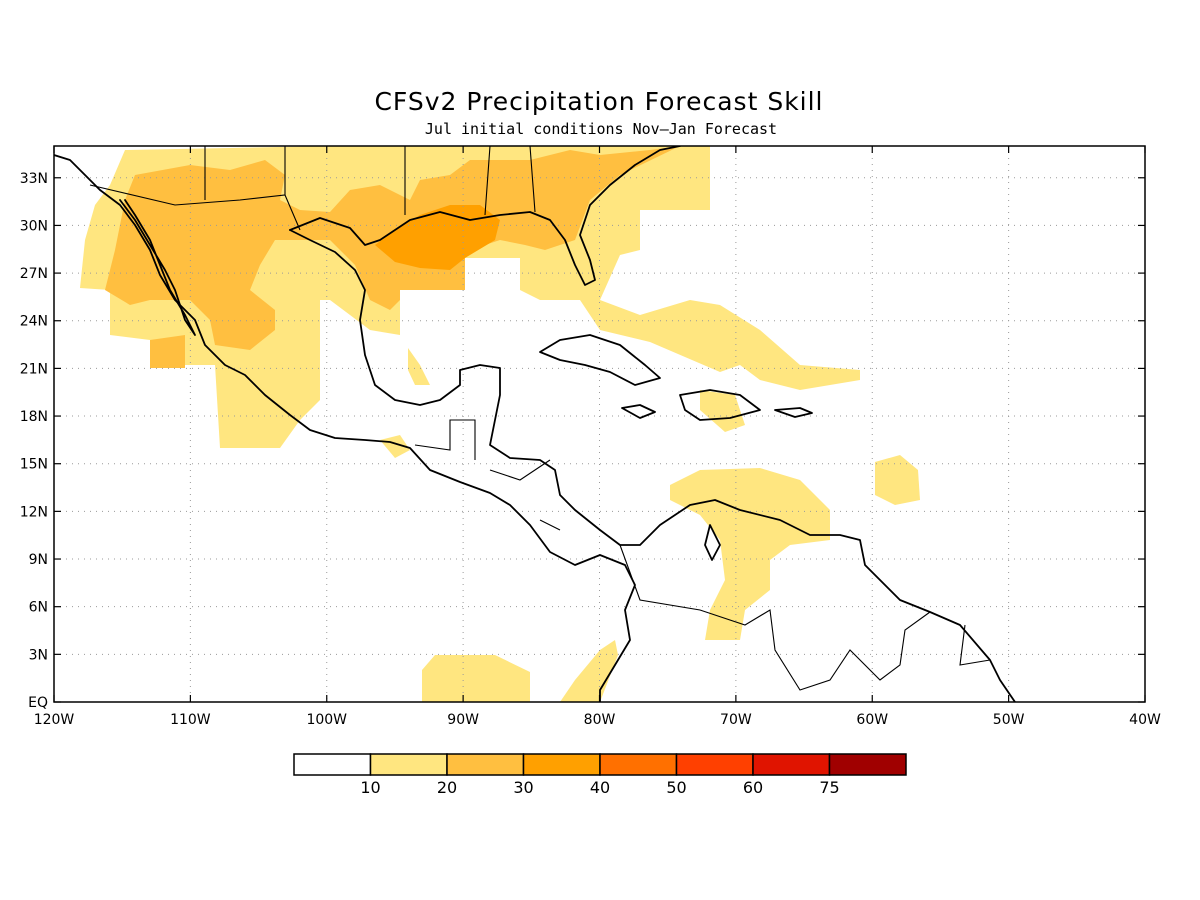  I want to click on skill-region-baja, so click(167, 351).